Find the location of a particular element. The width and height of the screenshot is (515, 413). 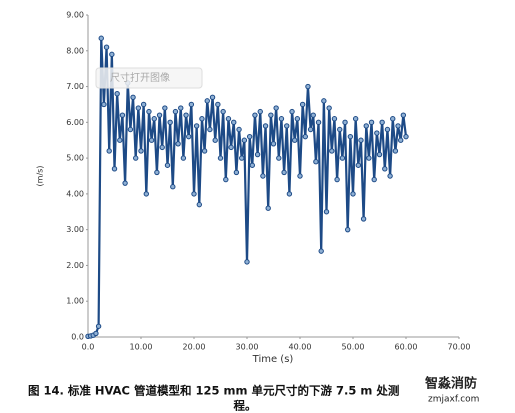

y-tick-label: 7.00 is located at coordinates (75, 86).